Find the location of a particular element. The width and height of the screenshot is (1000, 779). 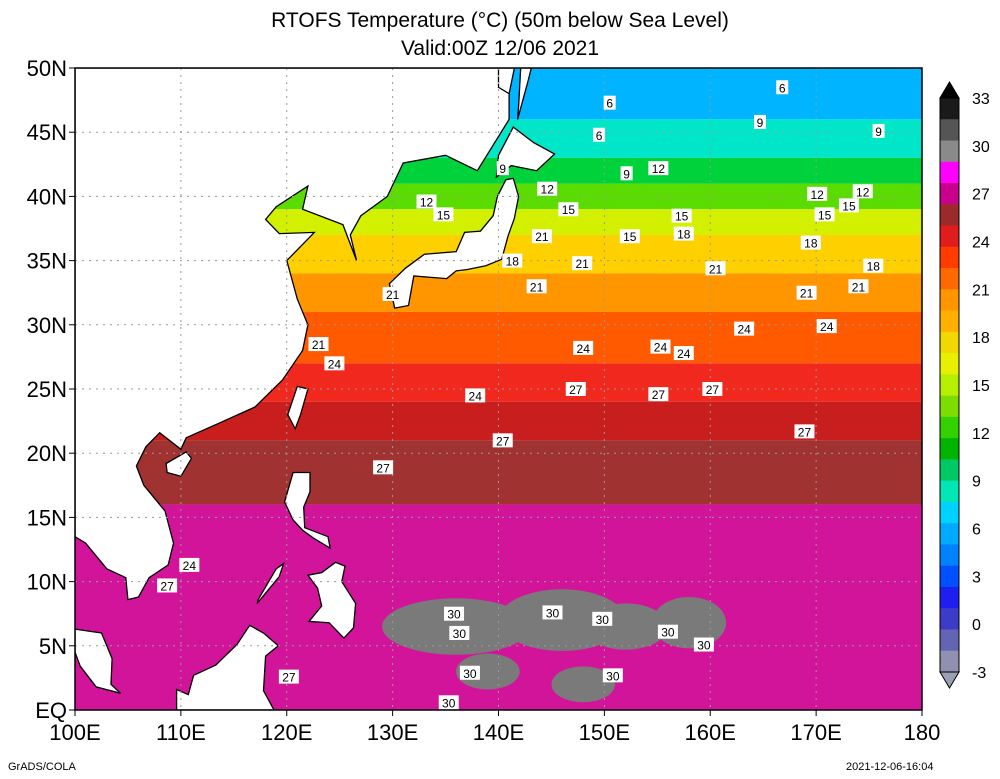

temp-band is located at coordinates (498, 472).